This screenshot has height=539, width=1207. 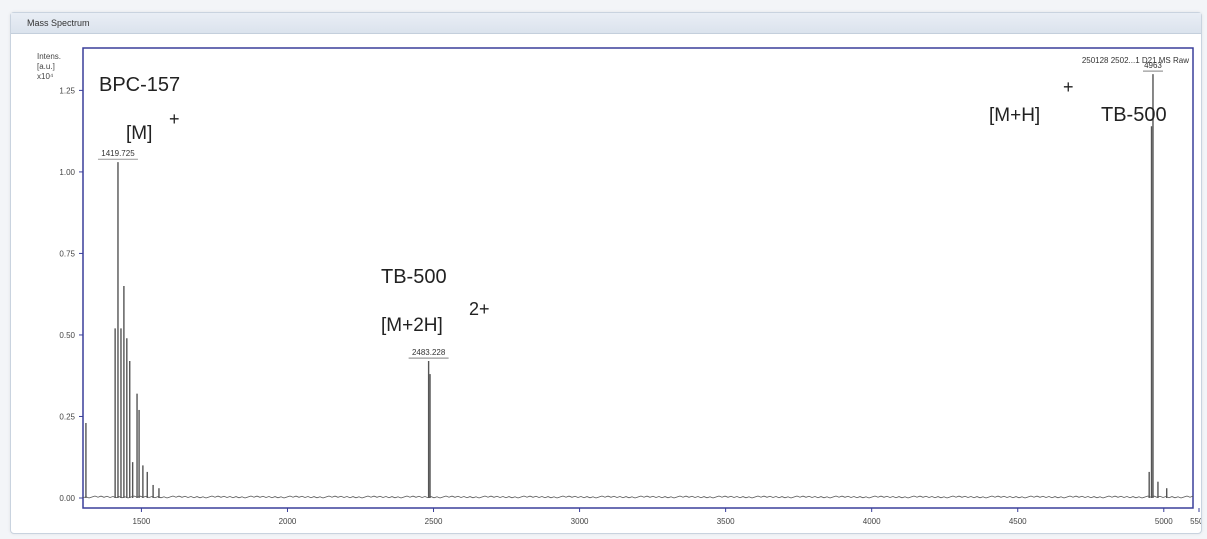 What do you see at coordinates (667, 517) in the screenshot?
I see `x-axis-ticks: 1500 2000 2500 3000 3500 4000 4500 5000 5500` at bounding box center [667, 517].